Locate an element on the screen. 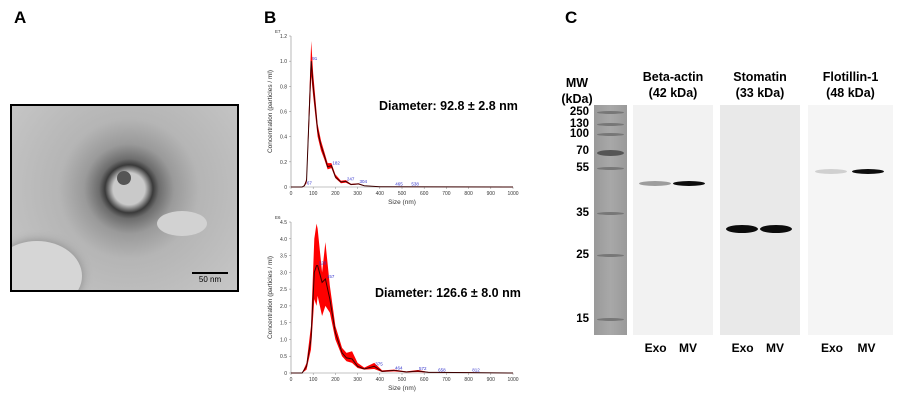 The image size is (900, 400). peak-label: 157 is located at coordinates (331, 276).